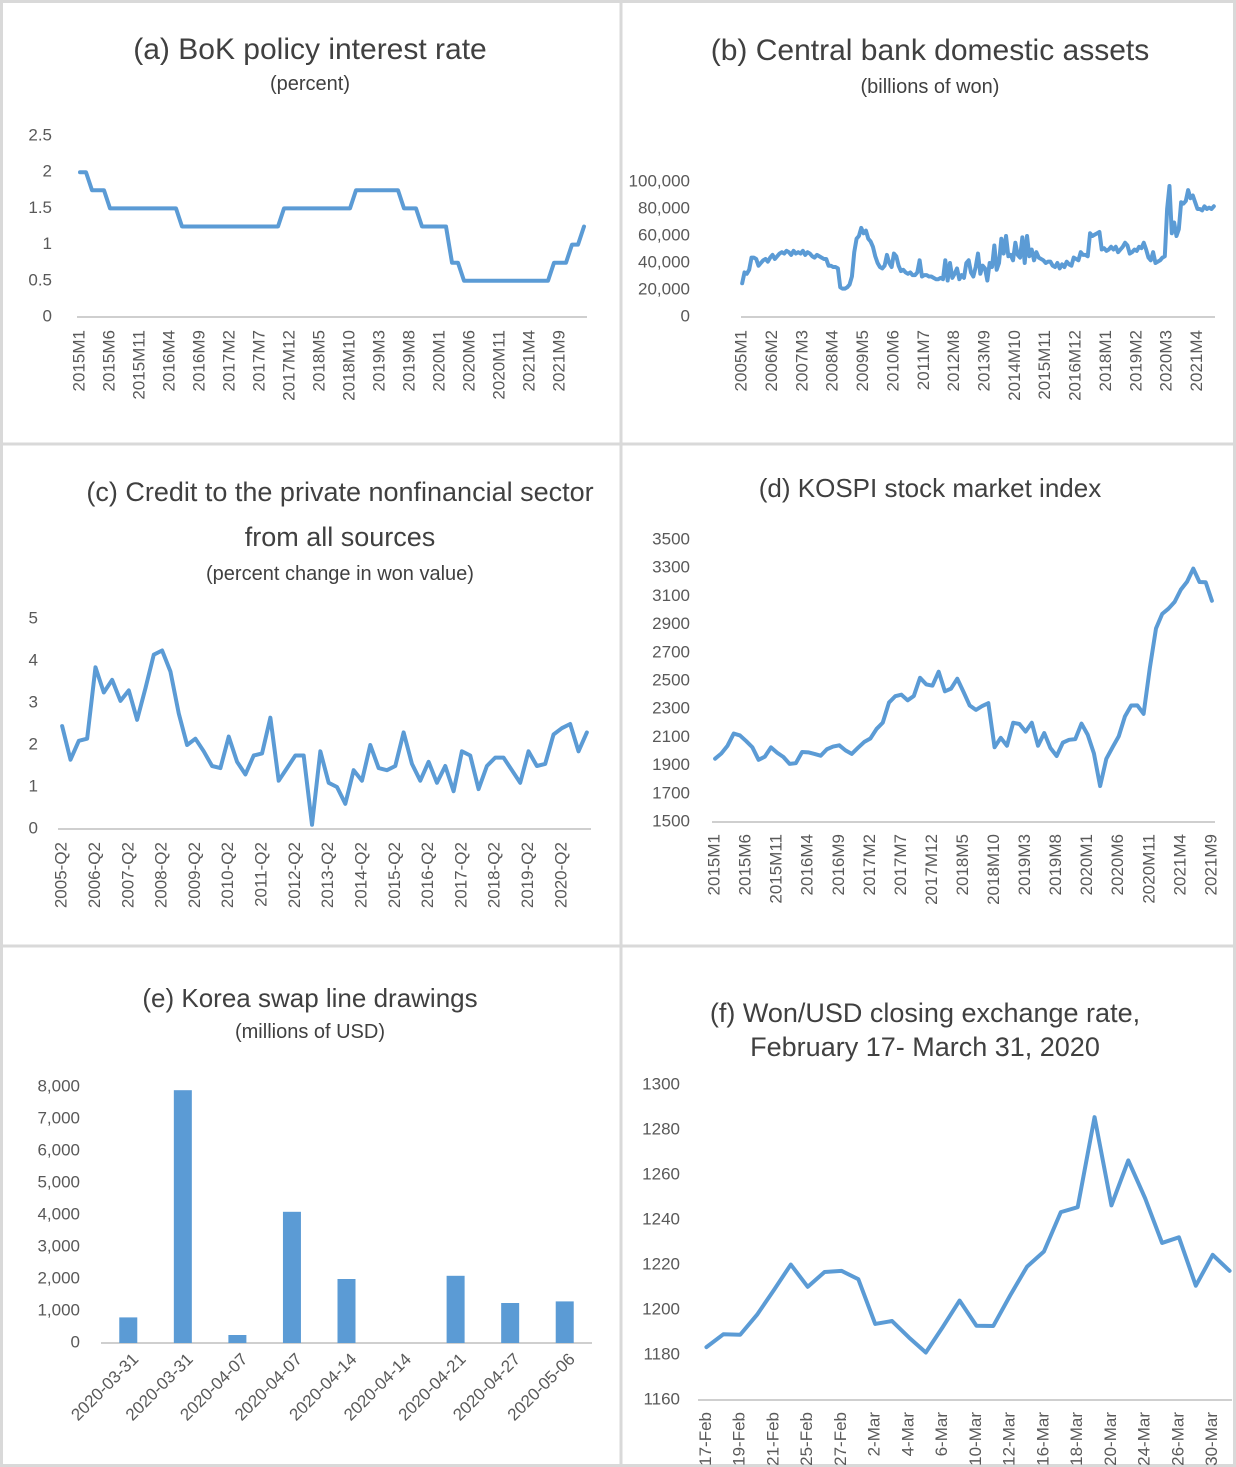 Image resolution: width=1236 pixels, height=1467 pixels. What do you see at coordinates (771, 360) in the screenshot?
I see `x-tick-label: 2006M2` at bounding box center [771, 360].